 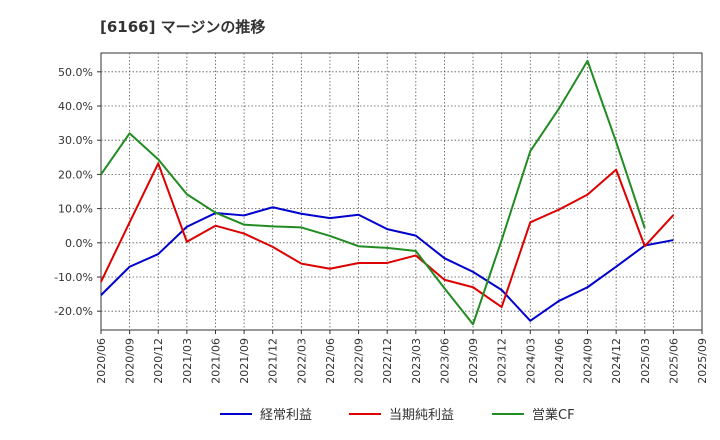 I want to click on legend-label: 当期純利益, so click(x=421, y=415).